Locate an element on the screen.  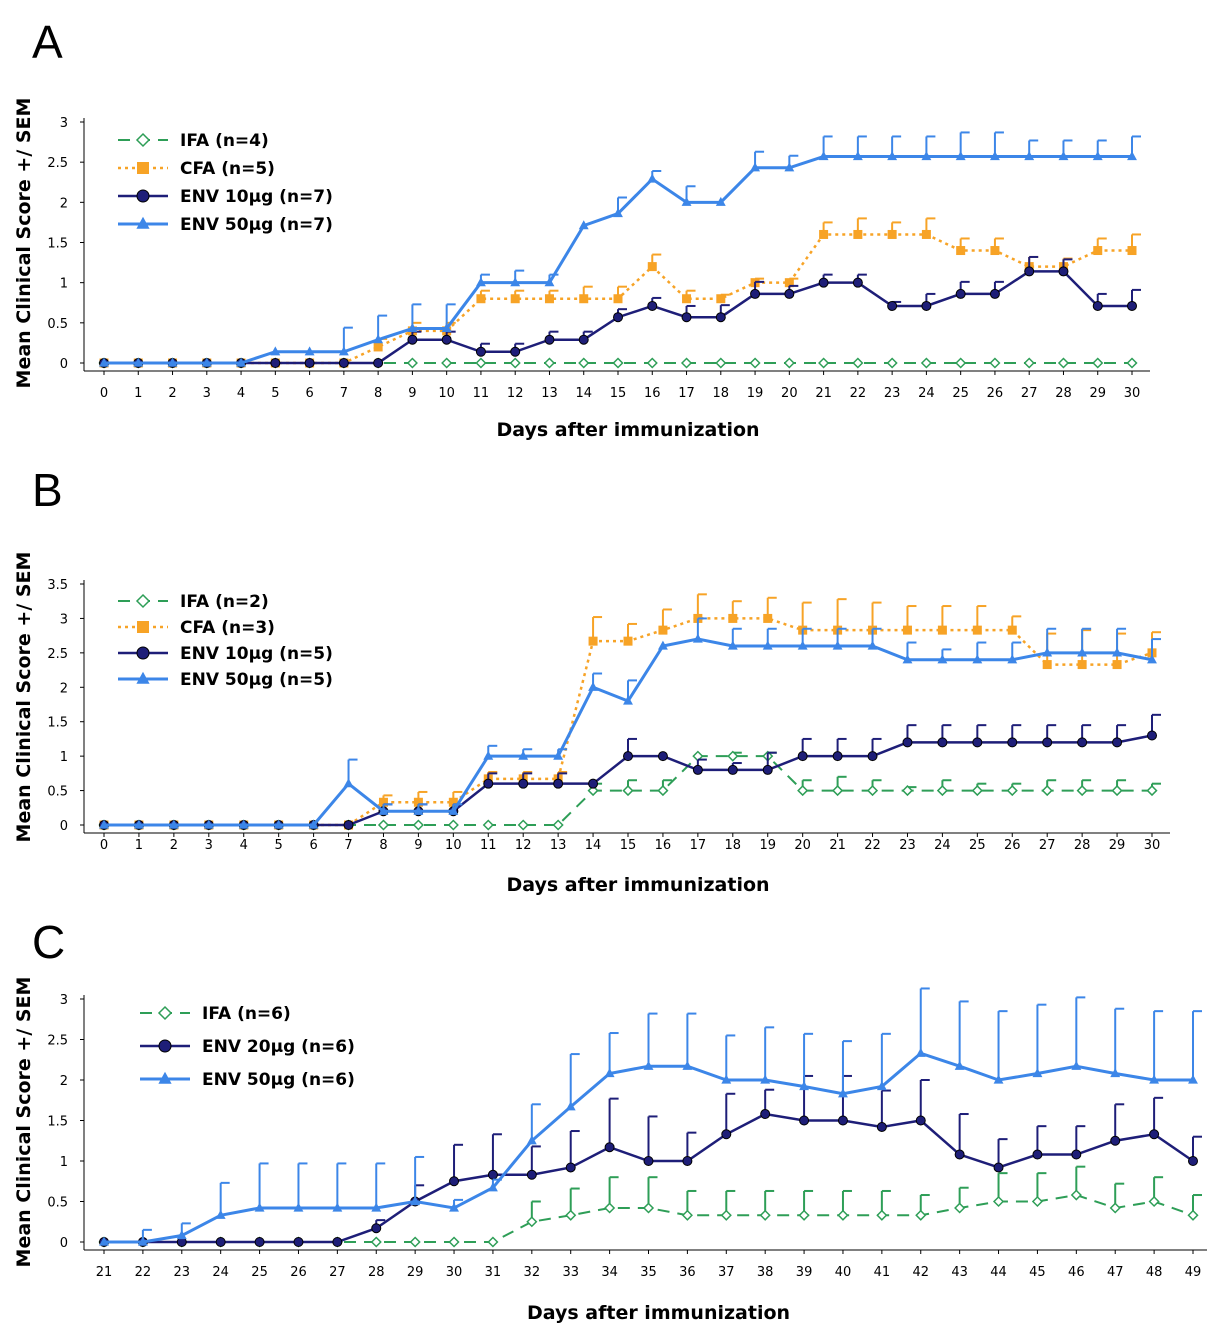
x-tick-label: 21 is located at coordinates (823, 393).